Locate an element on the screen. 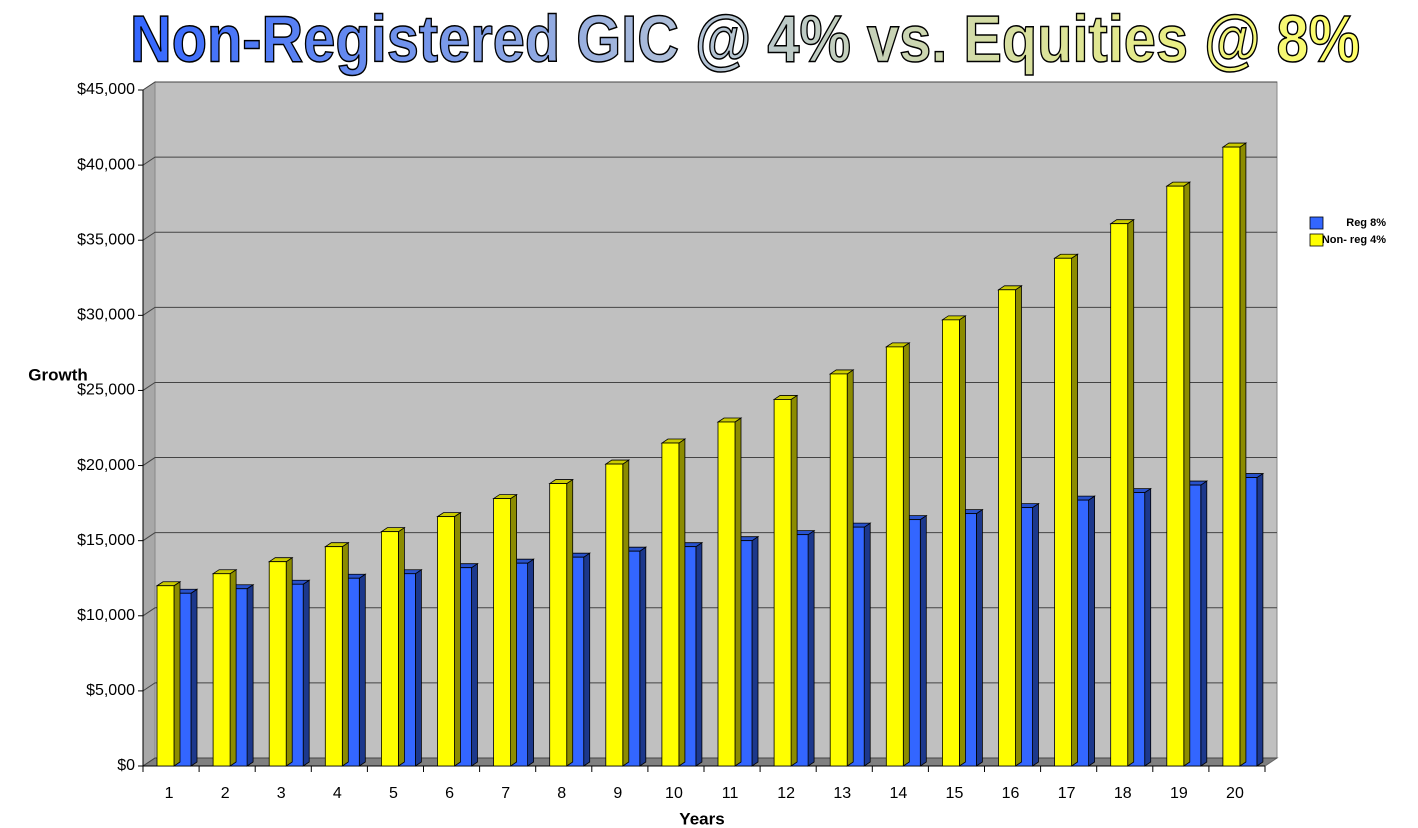 The image size is (1418, 828). x-tick-label: 11 is located at coordinates (730, 793).